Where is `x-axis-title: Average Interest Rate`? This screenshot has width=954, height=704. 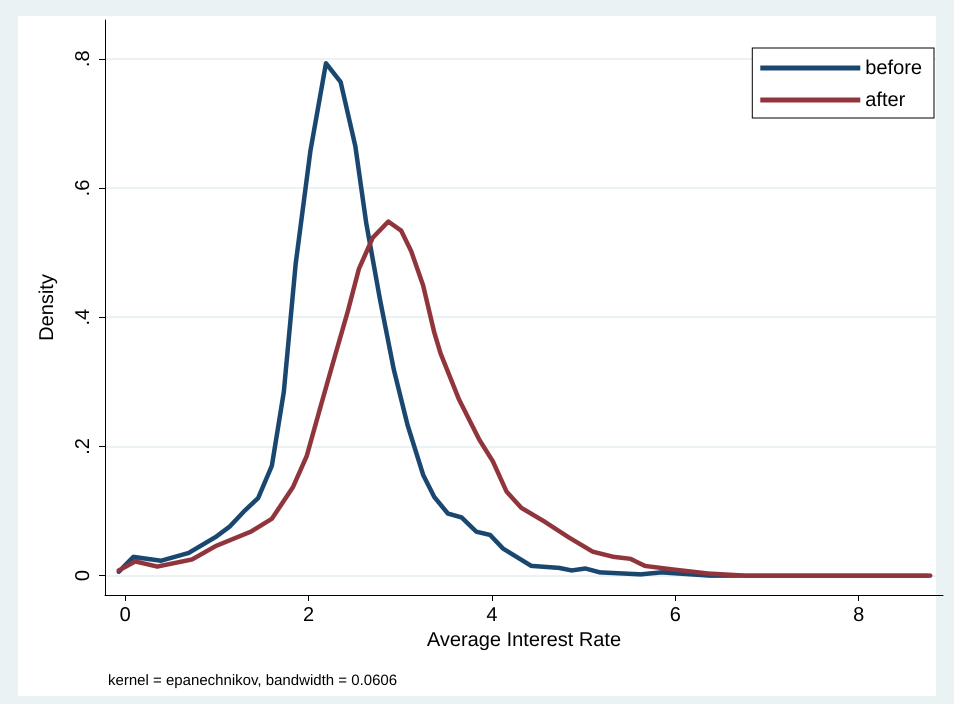
x-axis-title: Average Interest Rate is located at coordinates (524, 639).